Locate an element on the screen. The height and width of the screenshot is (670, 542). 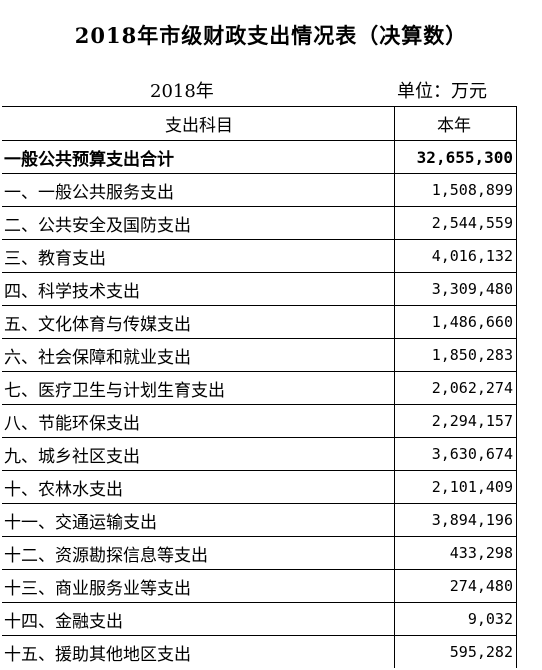
table-title: 2018年市级财政支出情况表（决算数） is located at coordinates (271, 35).